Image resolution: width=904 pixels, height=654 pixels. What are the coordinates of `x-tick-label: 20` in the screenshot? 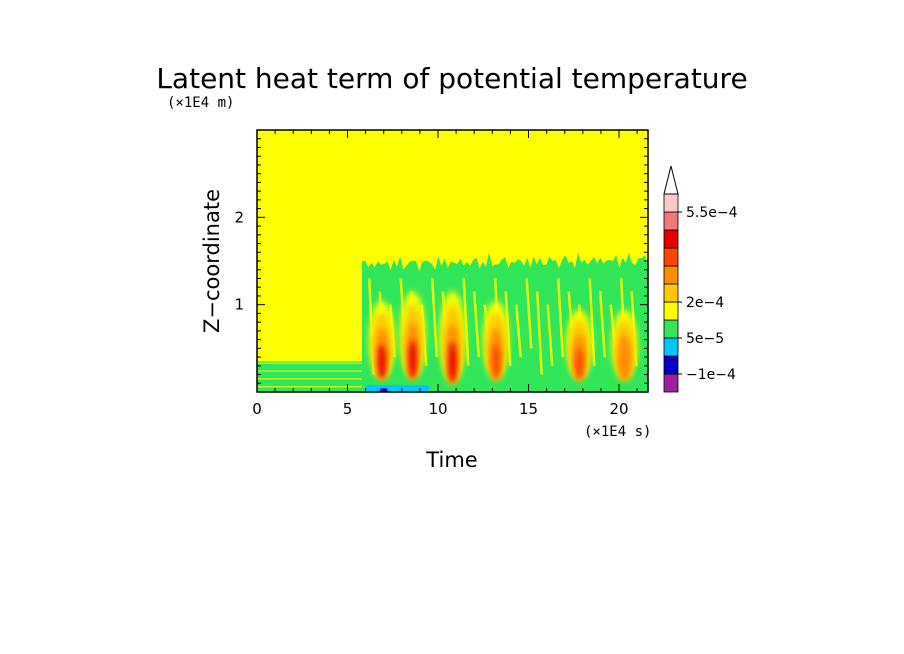 It's located at (618, 409).